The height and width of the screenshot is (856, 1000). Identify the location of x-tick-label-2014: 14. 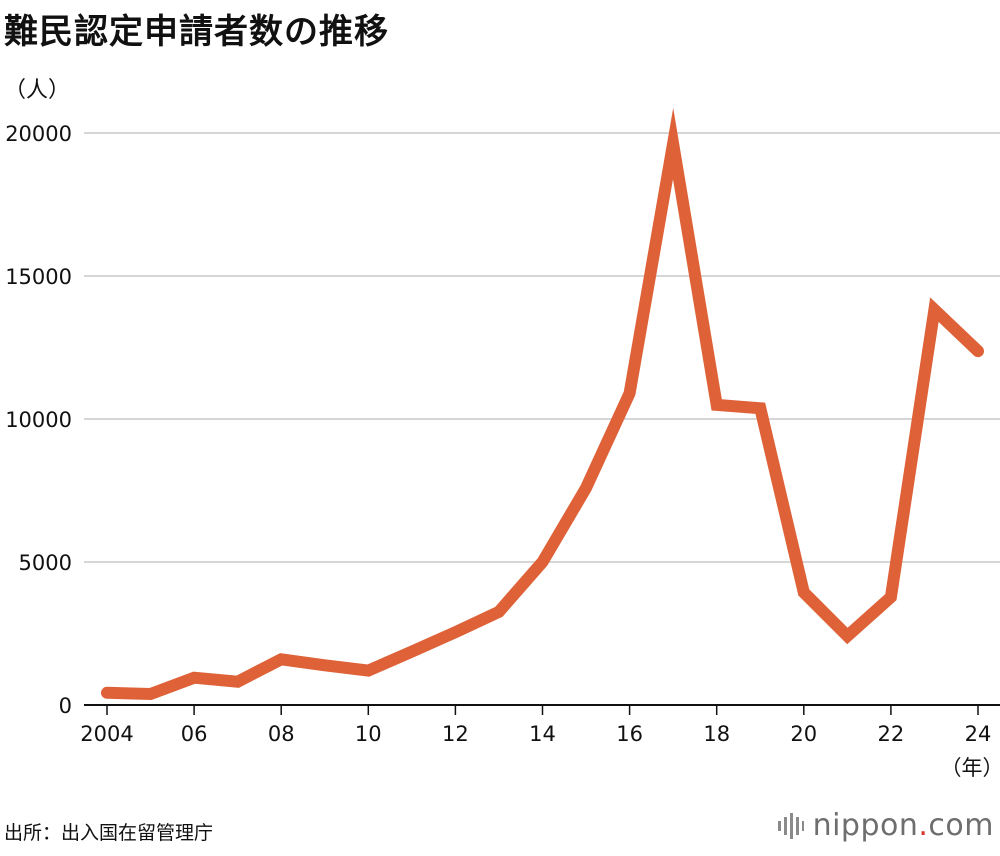
(542, 734).